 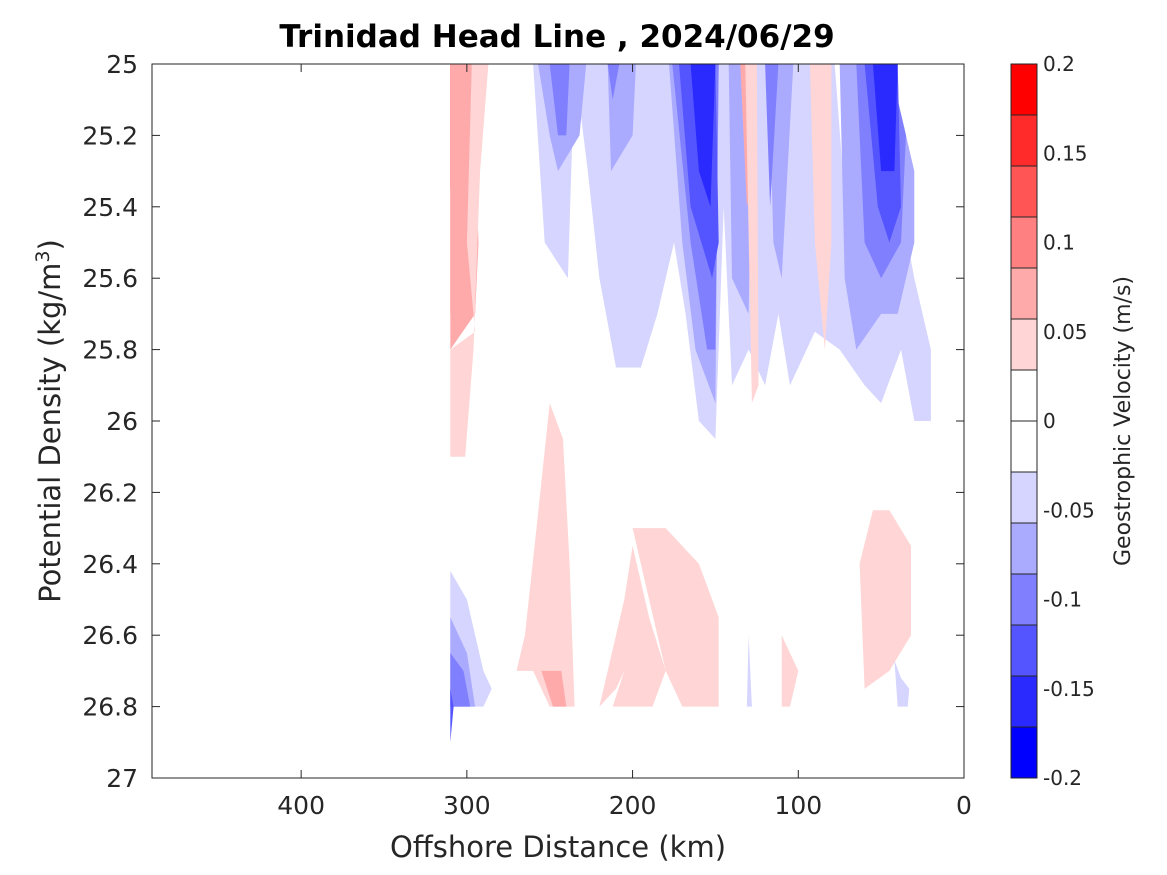 I want to click on x-tick-label: 300, so click(x=467, y=805).